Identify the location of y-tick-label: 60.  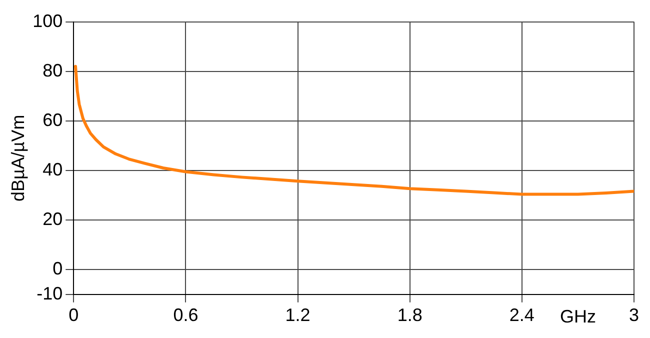
(52, 120).